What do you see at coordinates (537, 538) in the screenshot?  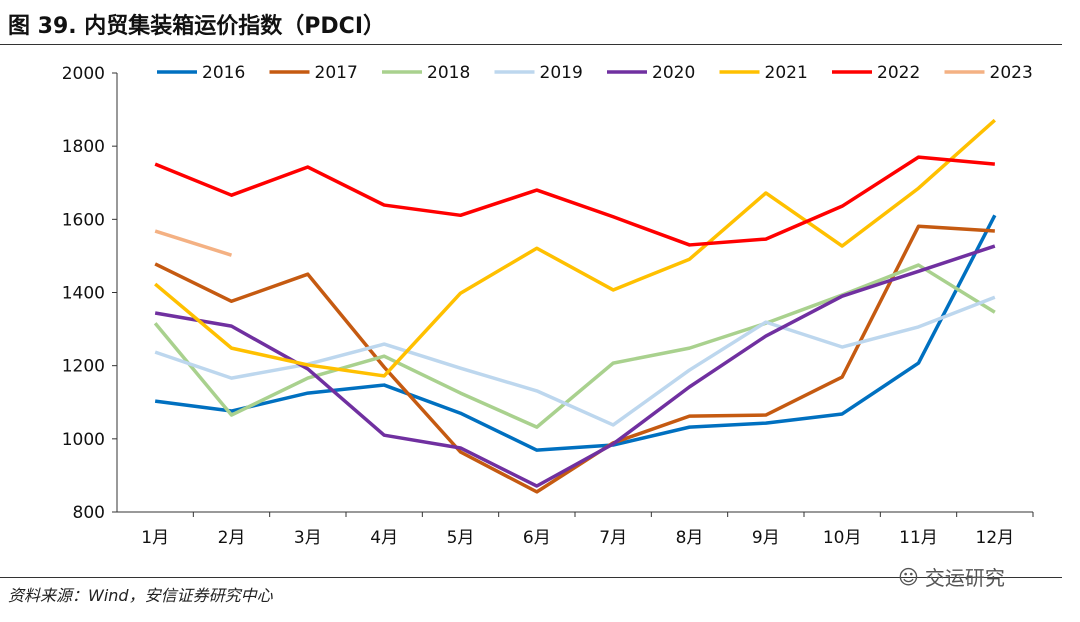 I see `x-tick-label: 6月` at bounding box center [537, 538].